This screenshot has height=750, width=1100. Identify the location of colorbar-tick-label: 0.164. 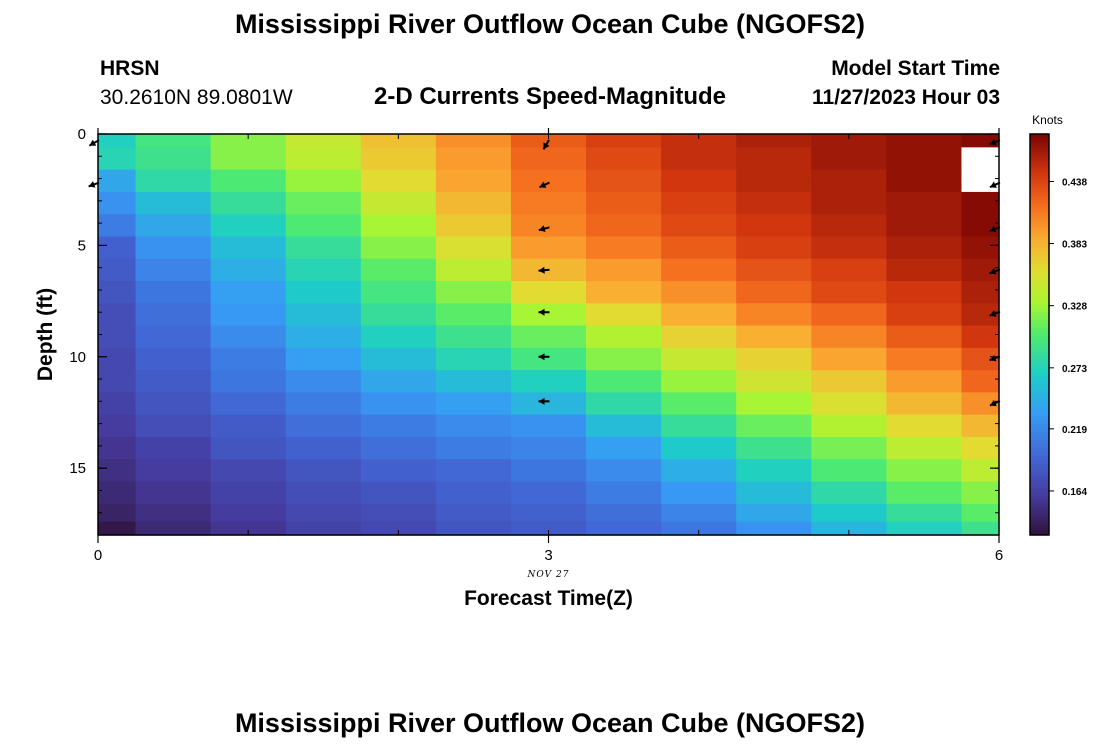
(1074, 492).